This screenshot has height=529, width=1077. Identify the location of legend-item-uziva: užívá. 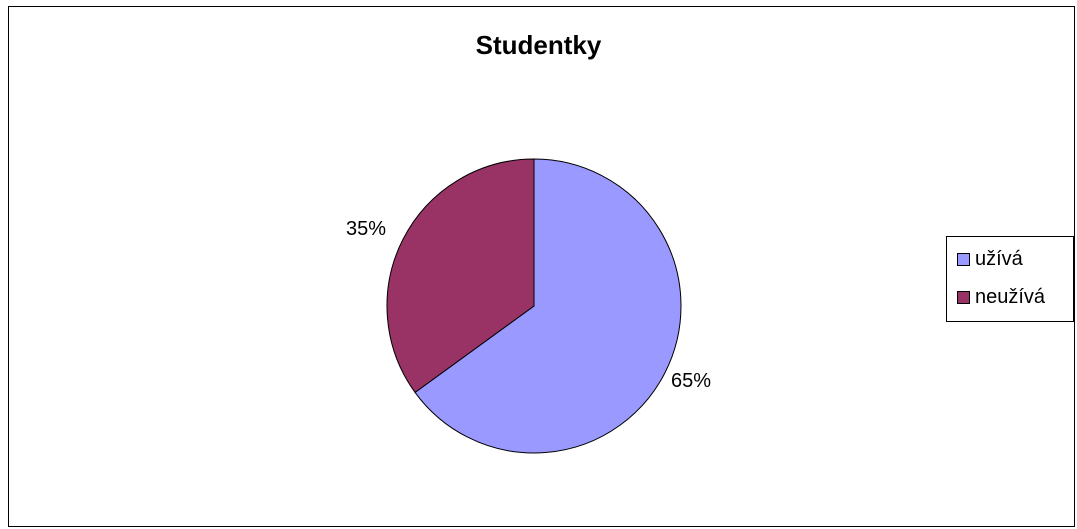
(990, 259).